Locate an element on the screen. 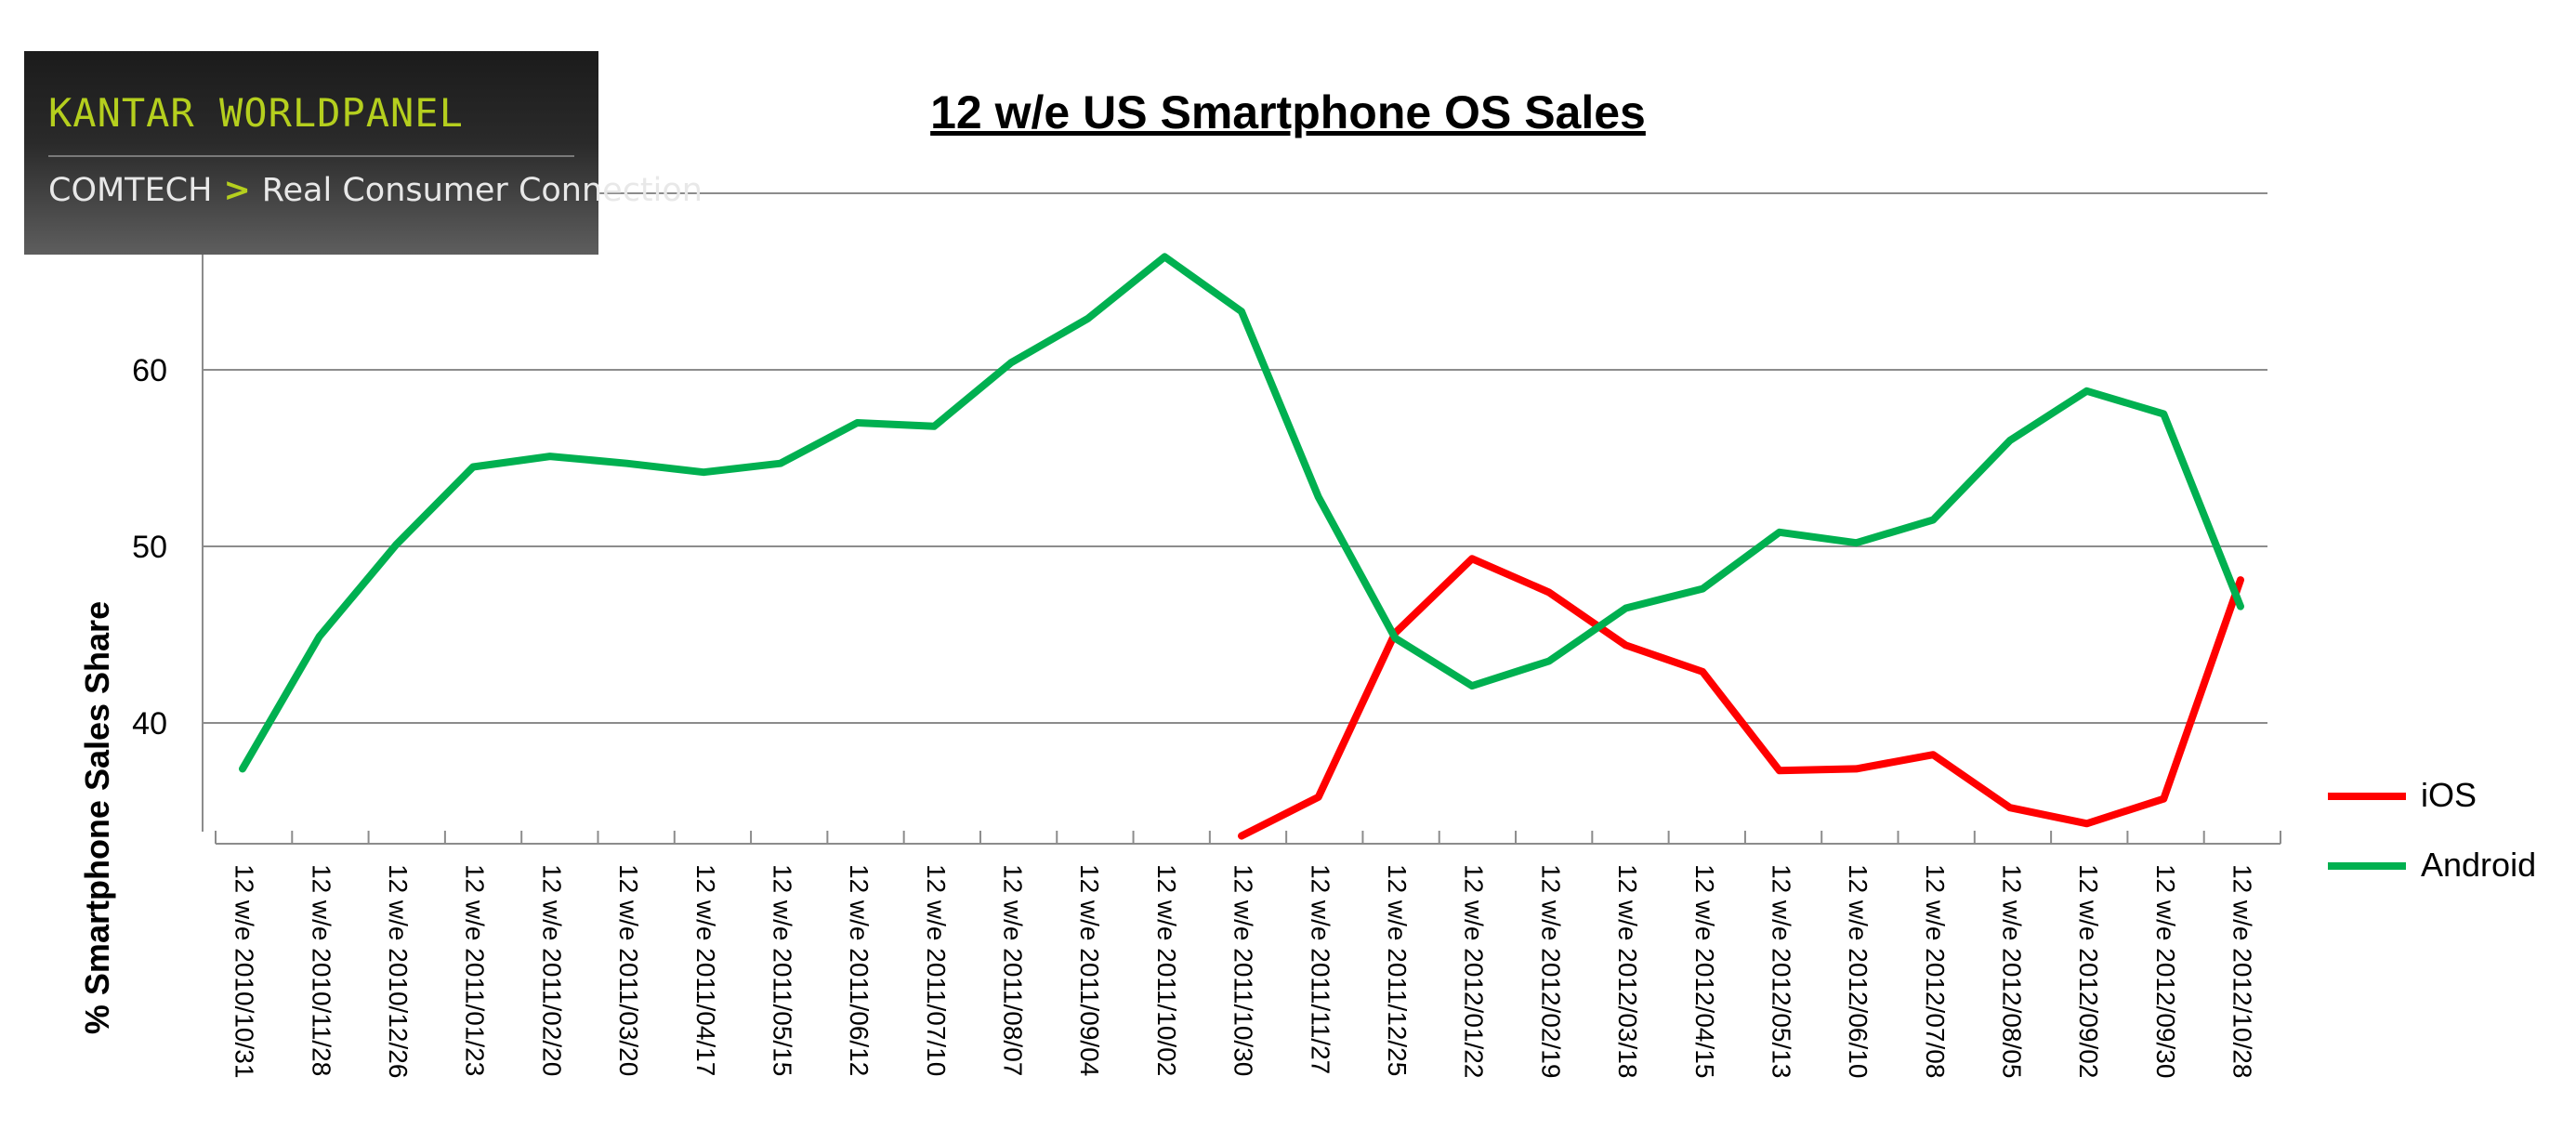 Image resolution: width=2576 pixels, height=1129 pixels. x-tick-label: 12 w/e 2010/10/31 is located at coordinates (244, 971).